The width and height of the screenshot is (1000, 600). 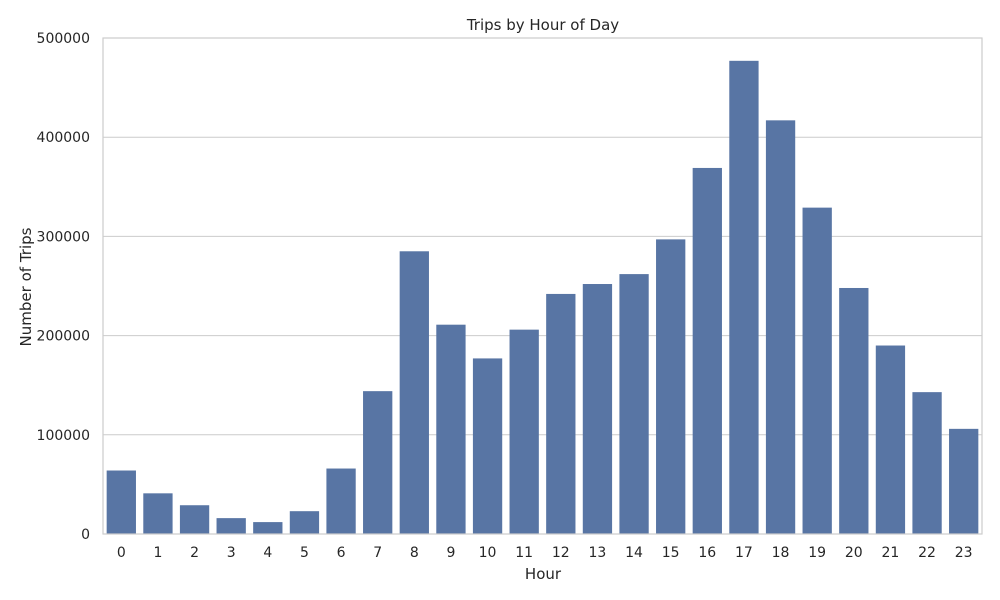 I want to click on x-tick-label: 11, so click(x=524, y=553).